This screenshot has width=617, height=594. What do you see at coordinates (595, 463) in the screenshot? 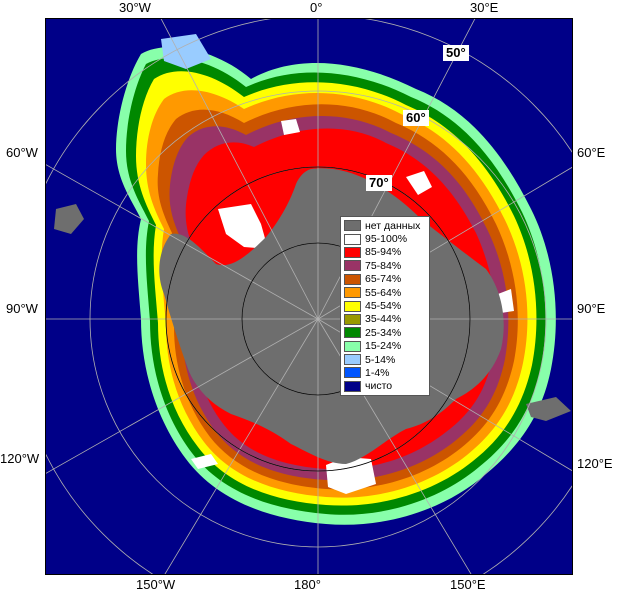
I see `lon-label-120e: 120°E` at bounding box center [595, 463].